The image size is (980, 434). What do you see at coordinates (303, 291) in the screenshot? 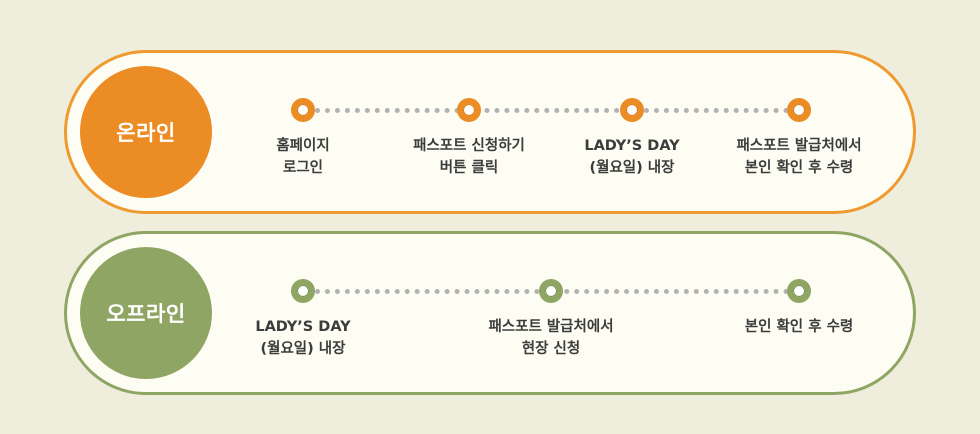
I see `offline-step-1-marker` at bounding box center [303, 291].